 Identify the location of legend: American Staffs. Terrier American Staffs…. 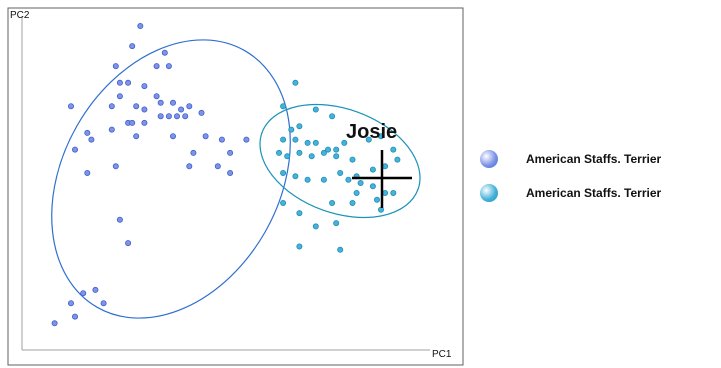
(570, 182).